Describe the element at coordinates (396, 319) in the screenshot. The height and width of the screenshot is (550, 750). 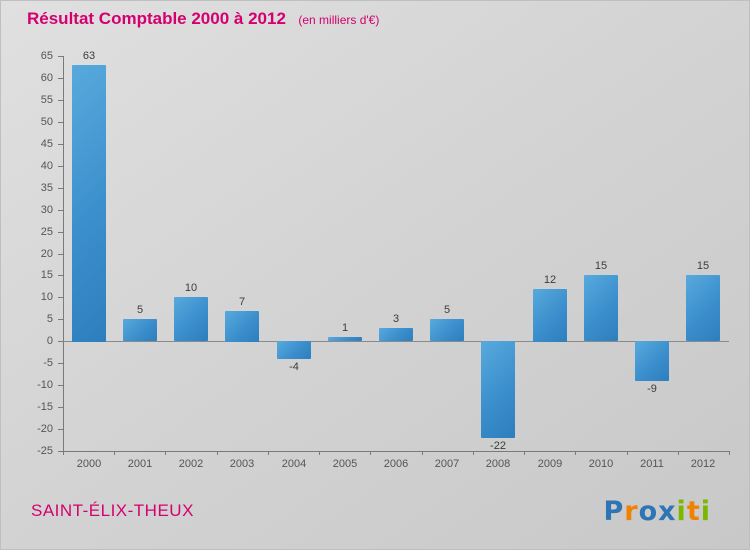
I see `bar-value-2006: 3` at that location.